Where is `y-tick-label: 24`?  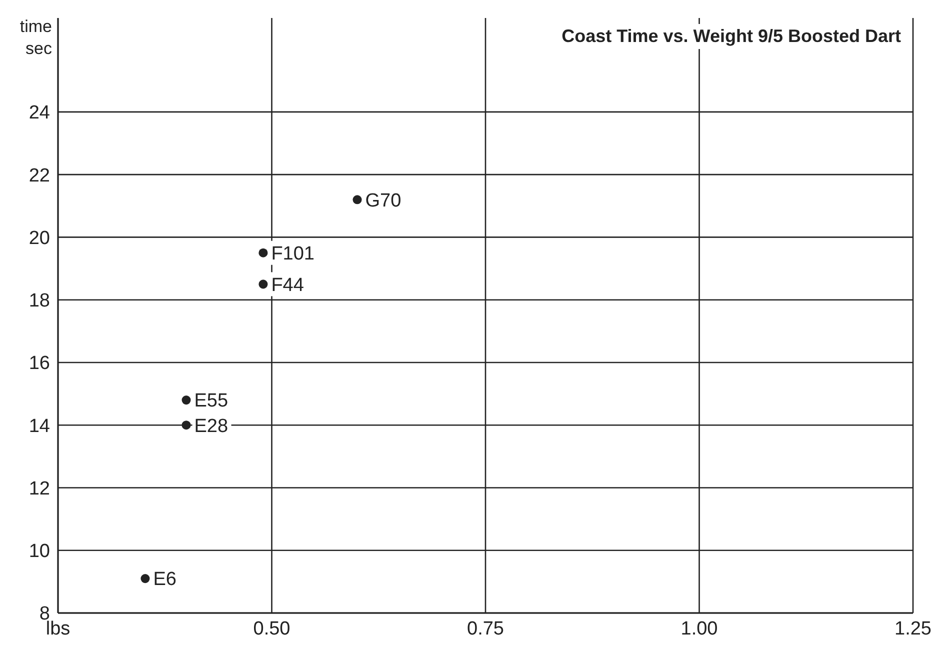
y-tick-label: 24 is located at coordinates (39, 113).